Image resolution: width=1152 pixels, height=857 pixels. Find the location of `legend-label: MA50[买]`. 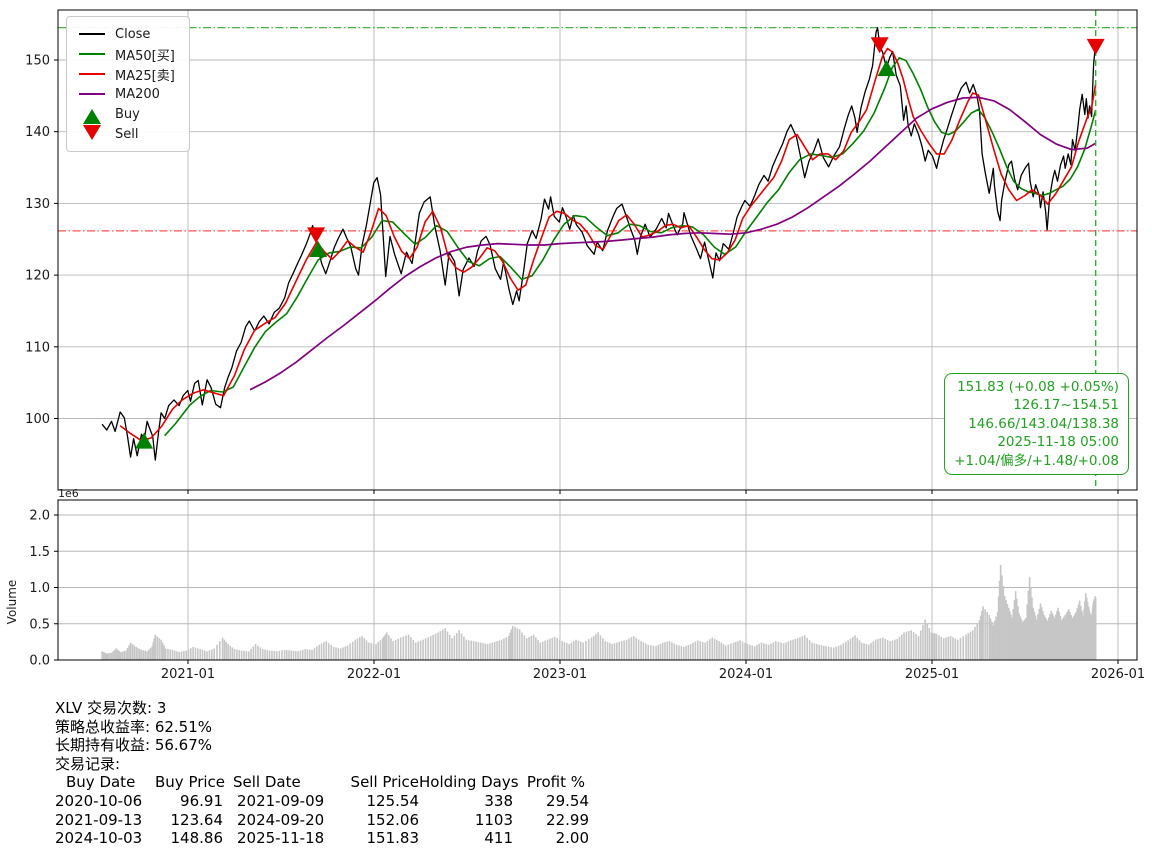

legend-label: MA50[买] is located at coordinates (145, 56).